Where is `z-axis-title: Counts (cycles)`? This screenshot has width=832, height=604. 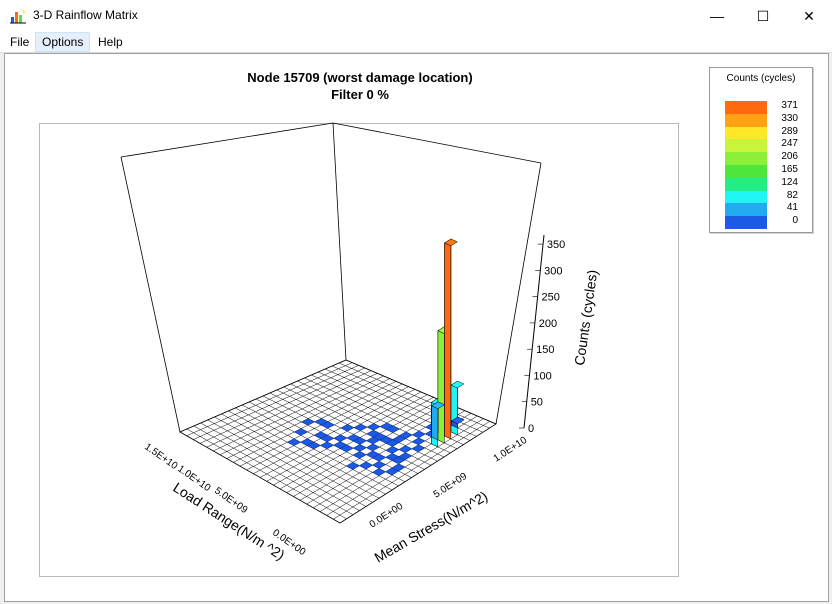
z-axis-title: Counts (cycles) is located at coordinates (585, 318).